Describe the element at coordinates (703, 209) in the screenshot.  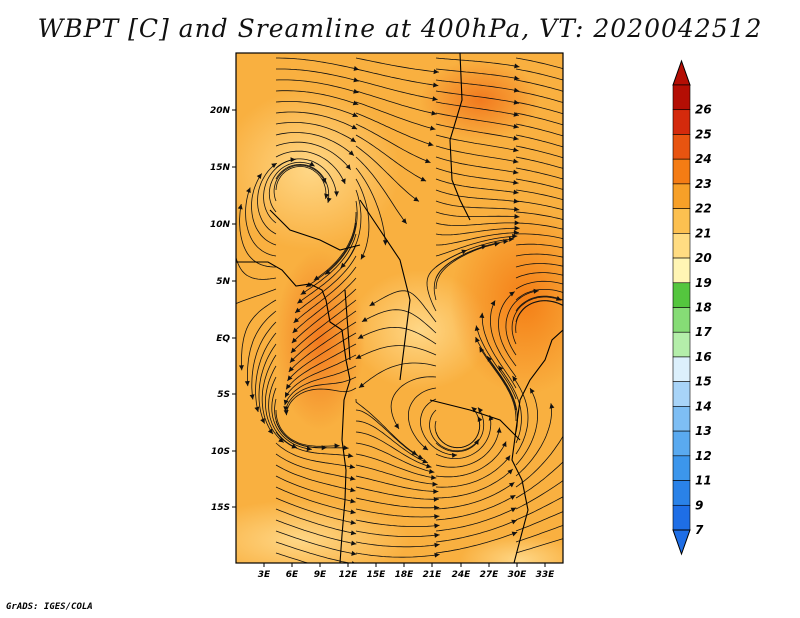
I see `colorbar-label: 22` at that location.